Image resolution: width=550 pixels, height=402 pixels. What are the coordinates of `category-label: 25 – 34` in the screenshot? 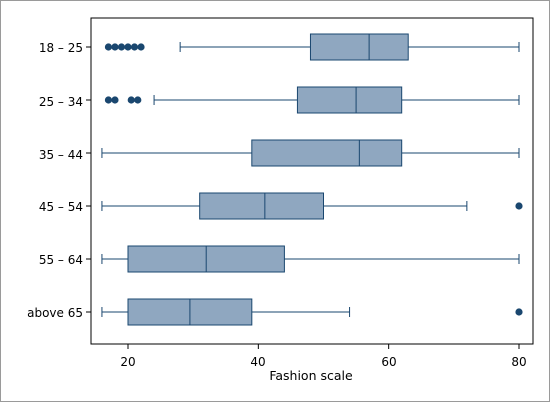 It's located at (61, 102).